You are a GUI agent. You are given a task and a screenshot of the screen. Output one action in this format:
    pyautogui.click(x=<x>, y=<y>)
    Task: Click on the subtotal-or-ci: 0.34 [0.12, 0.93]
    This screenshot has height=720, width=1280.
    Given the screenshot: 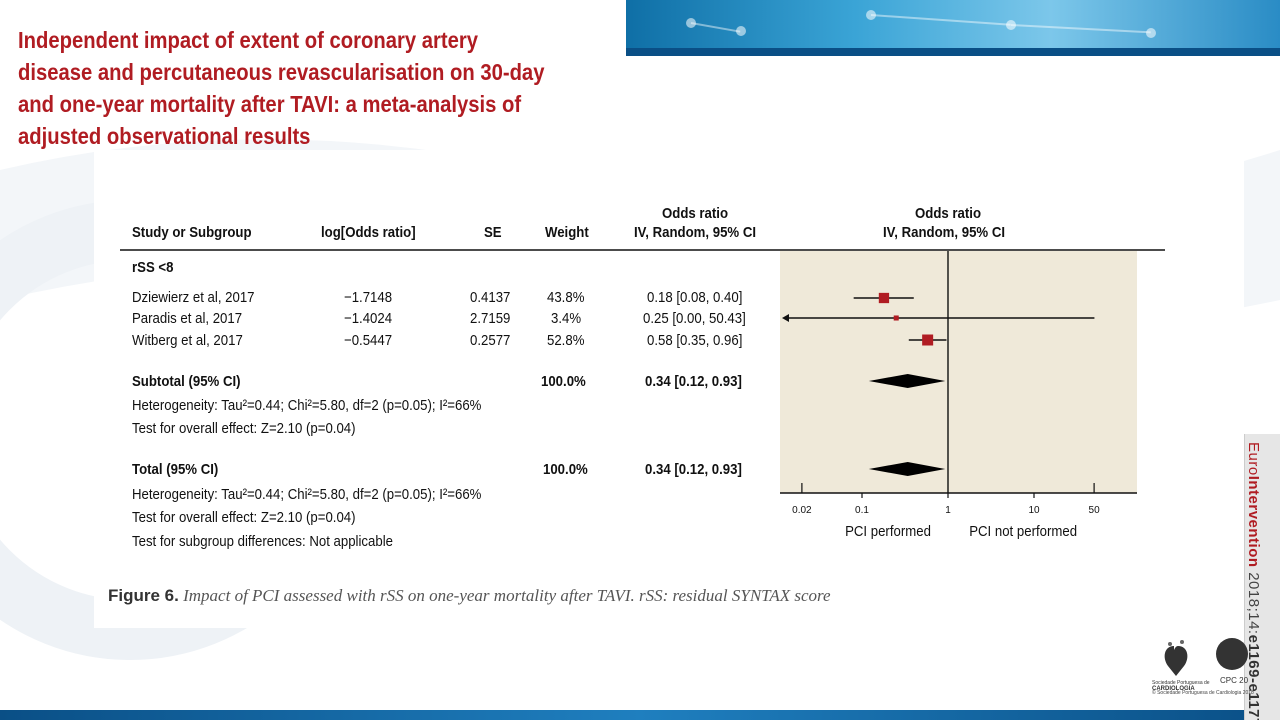 What is the action you would take?
    pyautogui.click(x=693, y=381)
    